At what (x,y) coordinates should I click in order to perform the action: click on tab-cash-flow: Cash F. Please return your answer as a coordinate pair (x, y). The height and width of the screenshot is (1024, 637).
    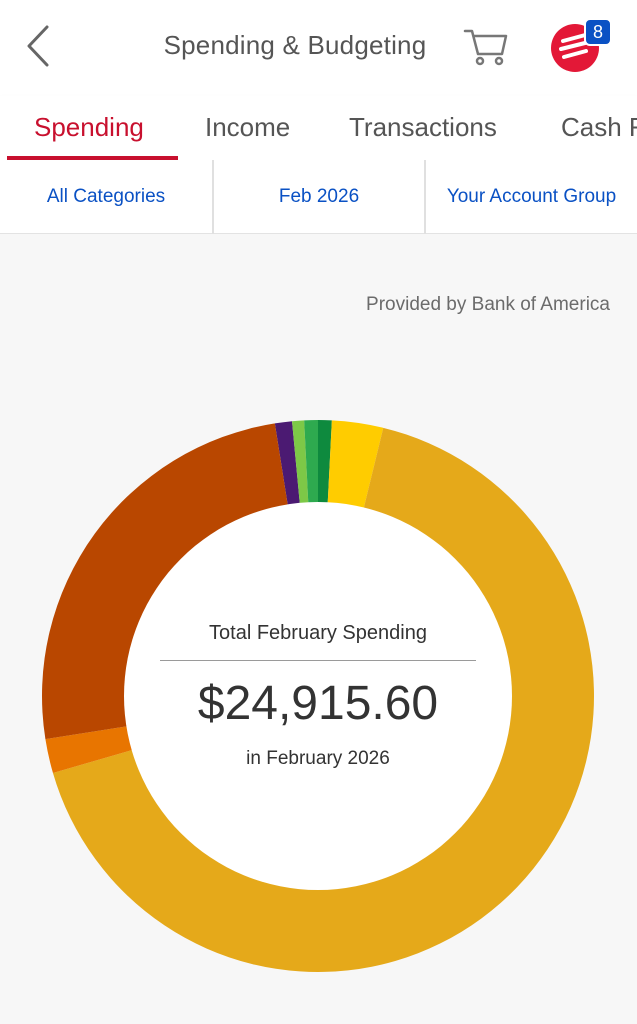
    Looking at the image, I should click on (599, 127).